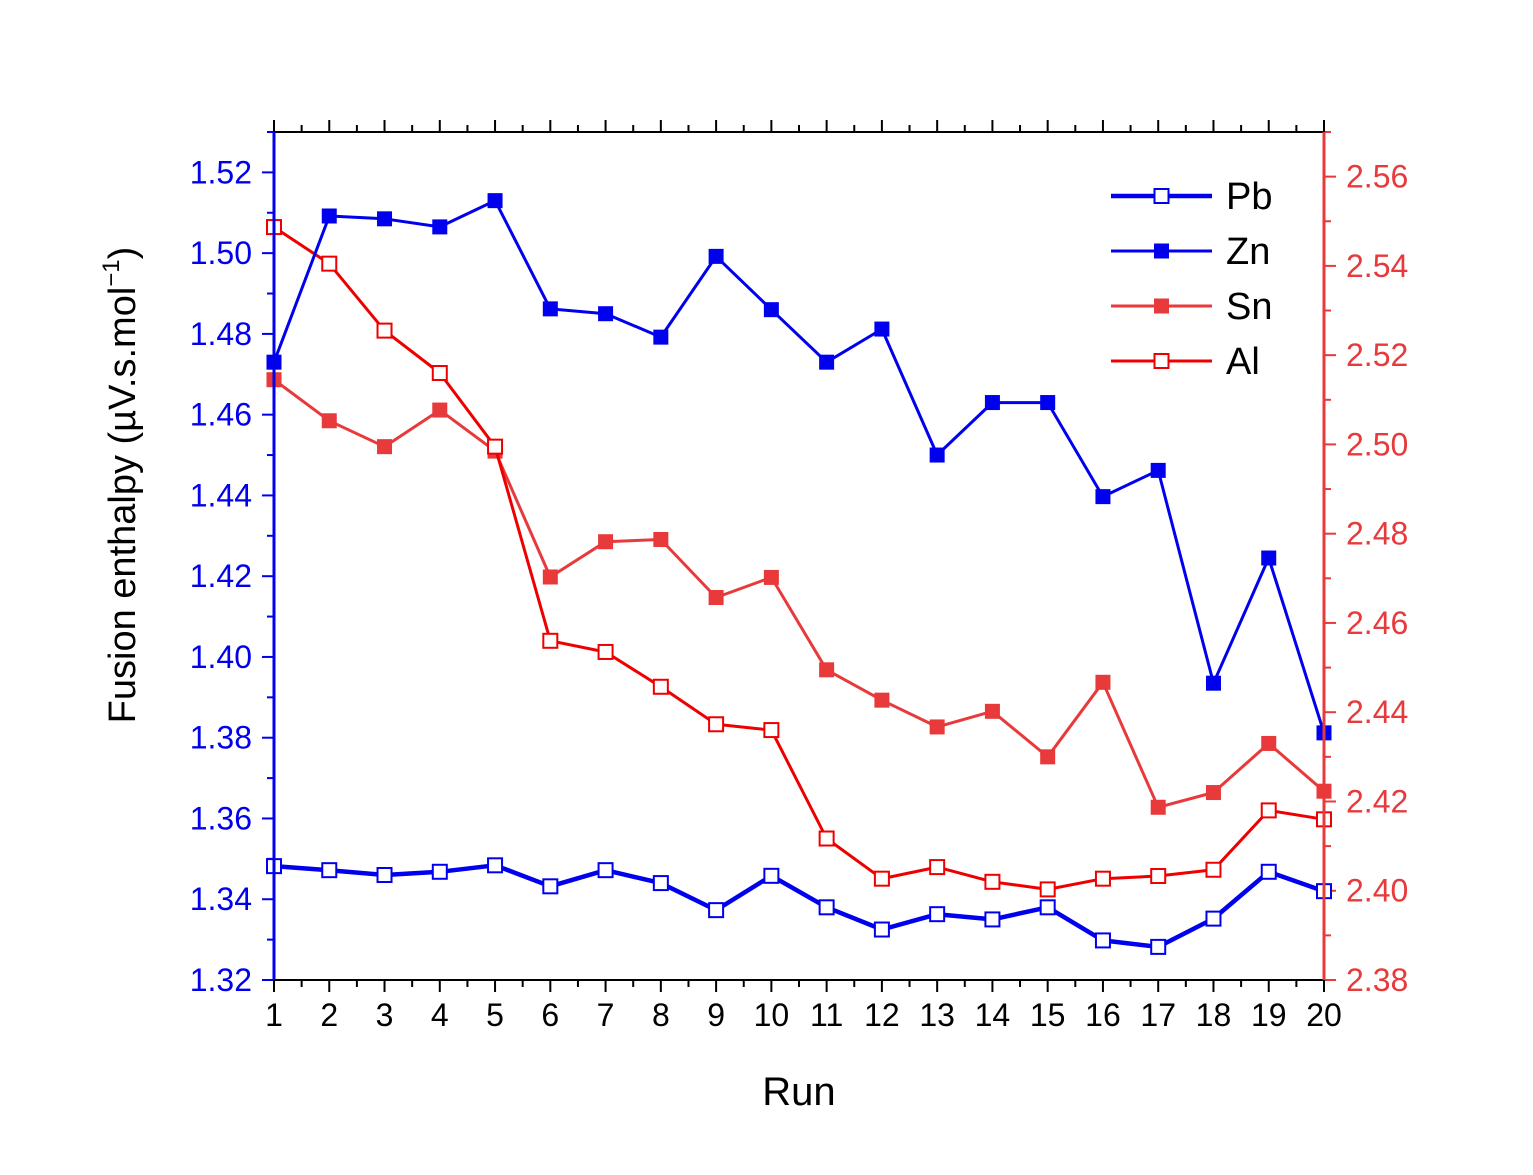 This screenshot has height=1175, width=1533. I want to click on right-y-tick-label: 2.38, so click(1377, 980).